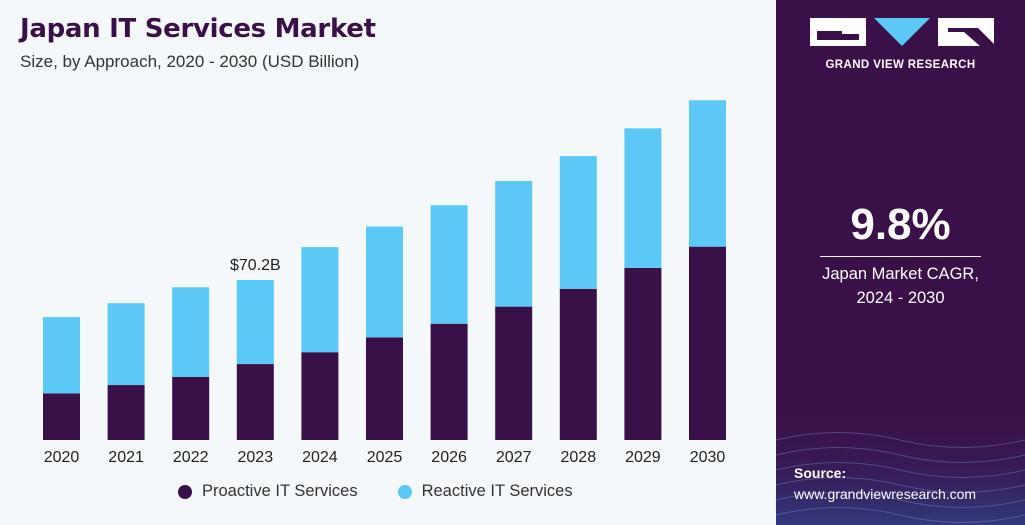 Image resolution: width=1025 pixels, height=525 pixels. What do you see at coordinates (900, 274) in the screenshot?
I see `cagr-label-line: Japan Market CAGR,` at bounding box center [900, 274].